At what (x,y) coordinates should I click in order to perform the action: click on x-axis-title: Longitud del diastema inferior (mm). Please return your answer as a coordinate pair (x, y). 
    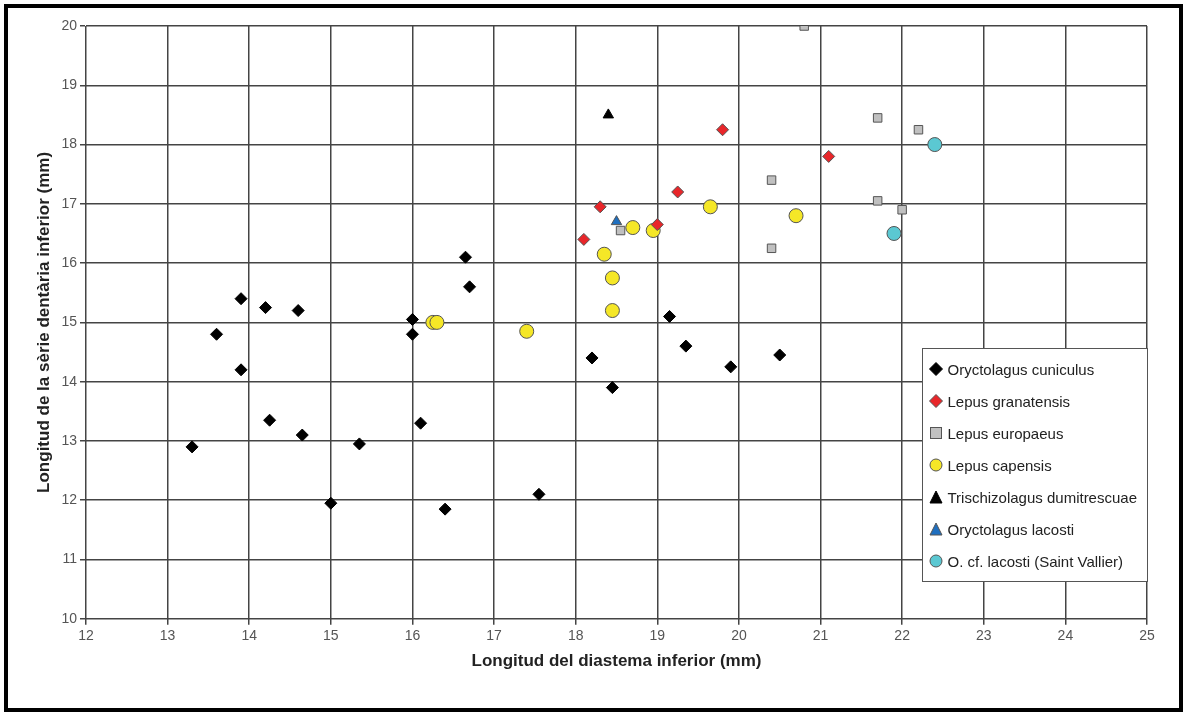
    Looking at the image, I should click on (616, 661).